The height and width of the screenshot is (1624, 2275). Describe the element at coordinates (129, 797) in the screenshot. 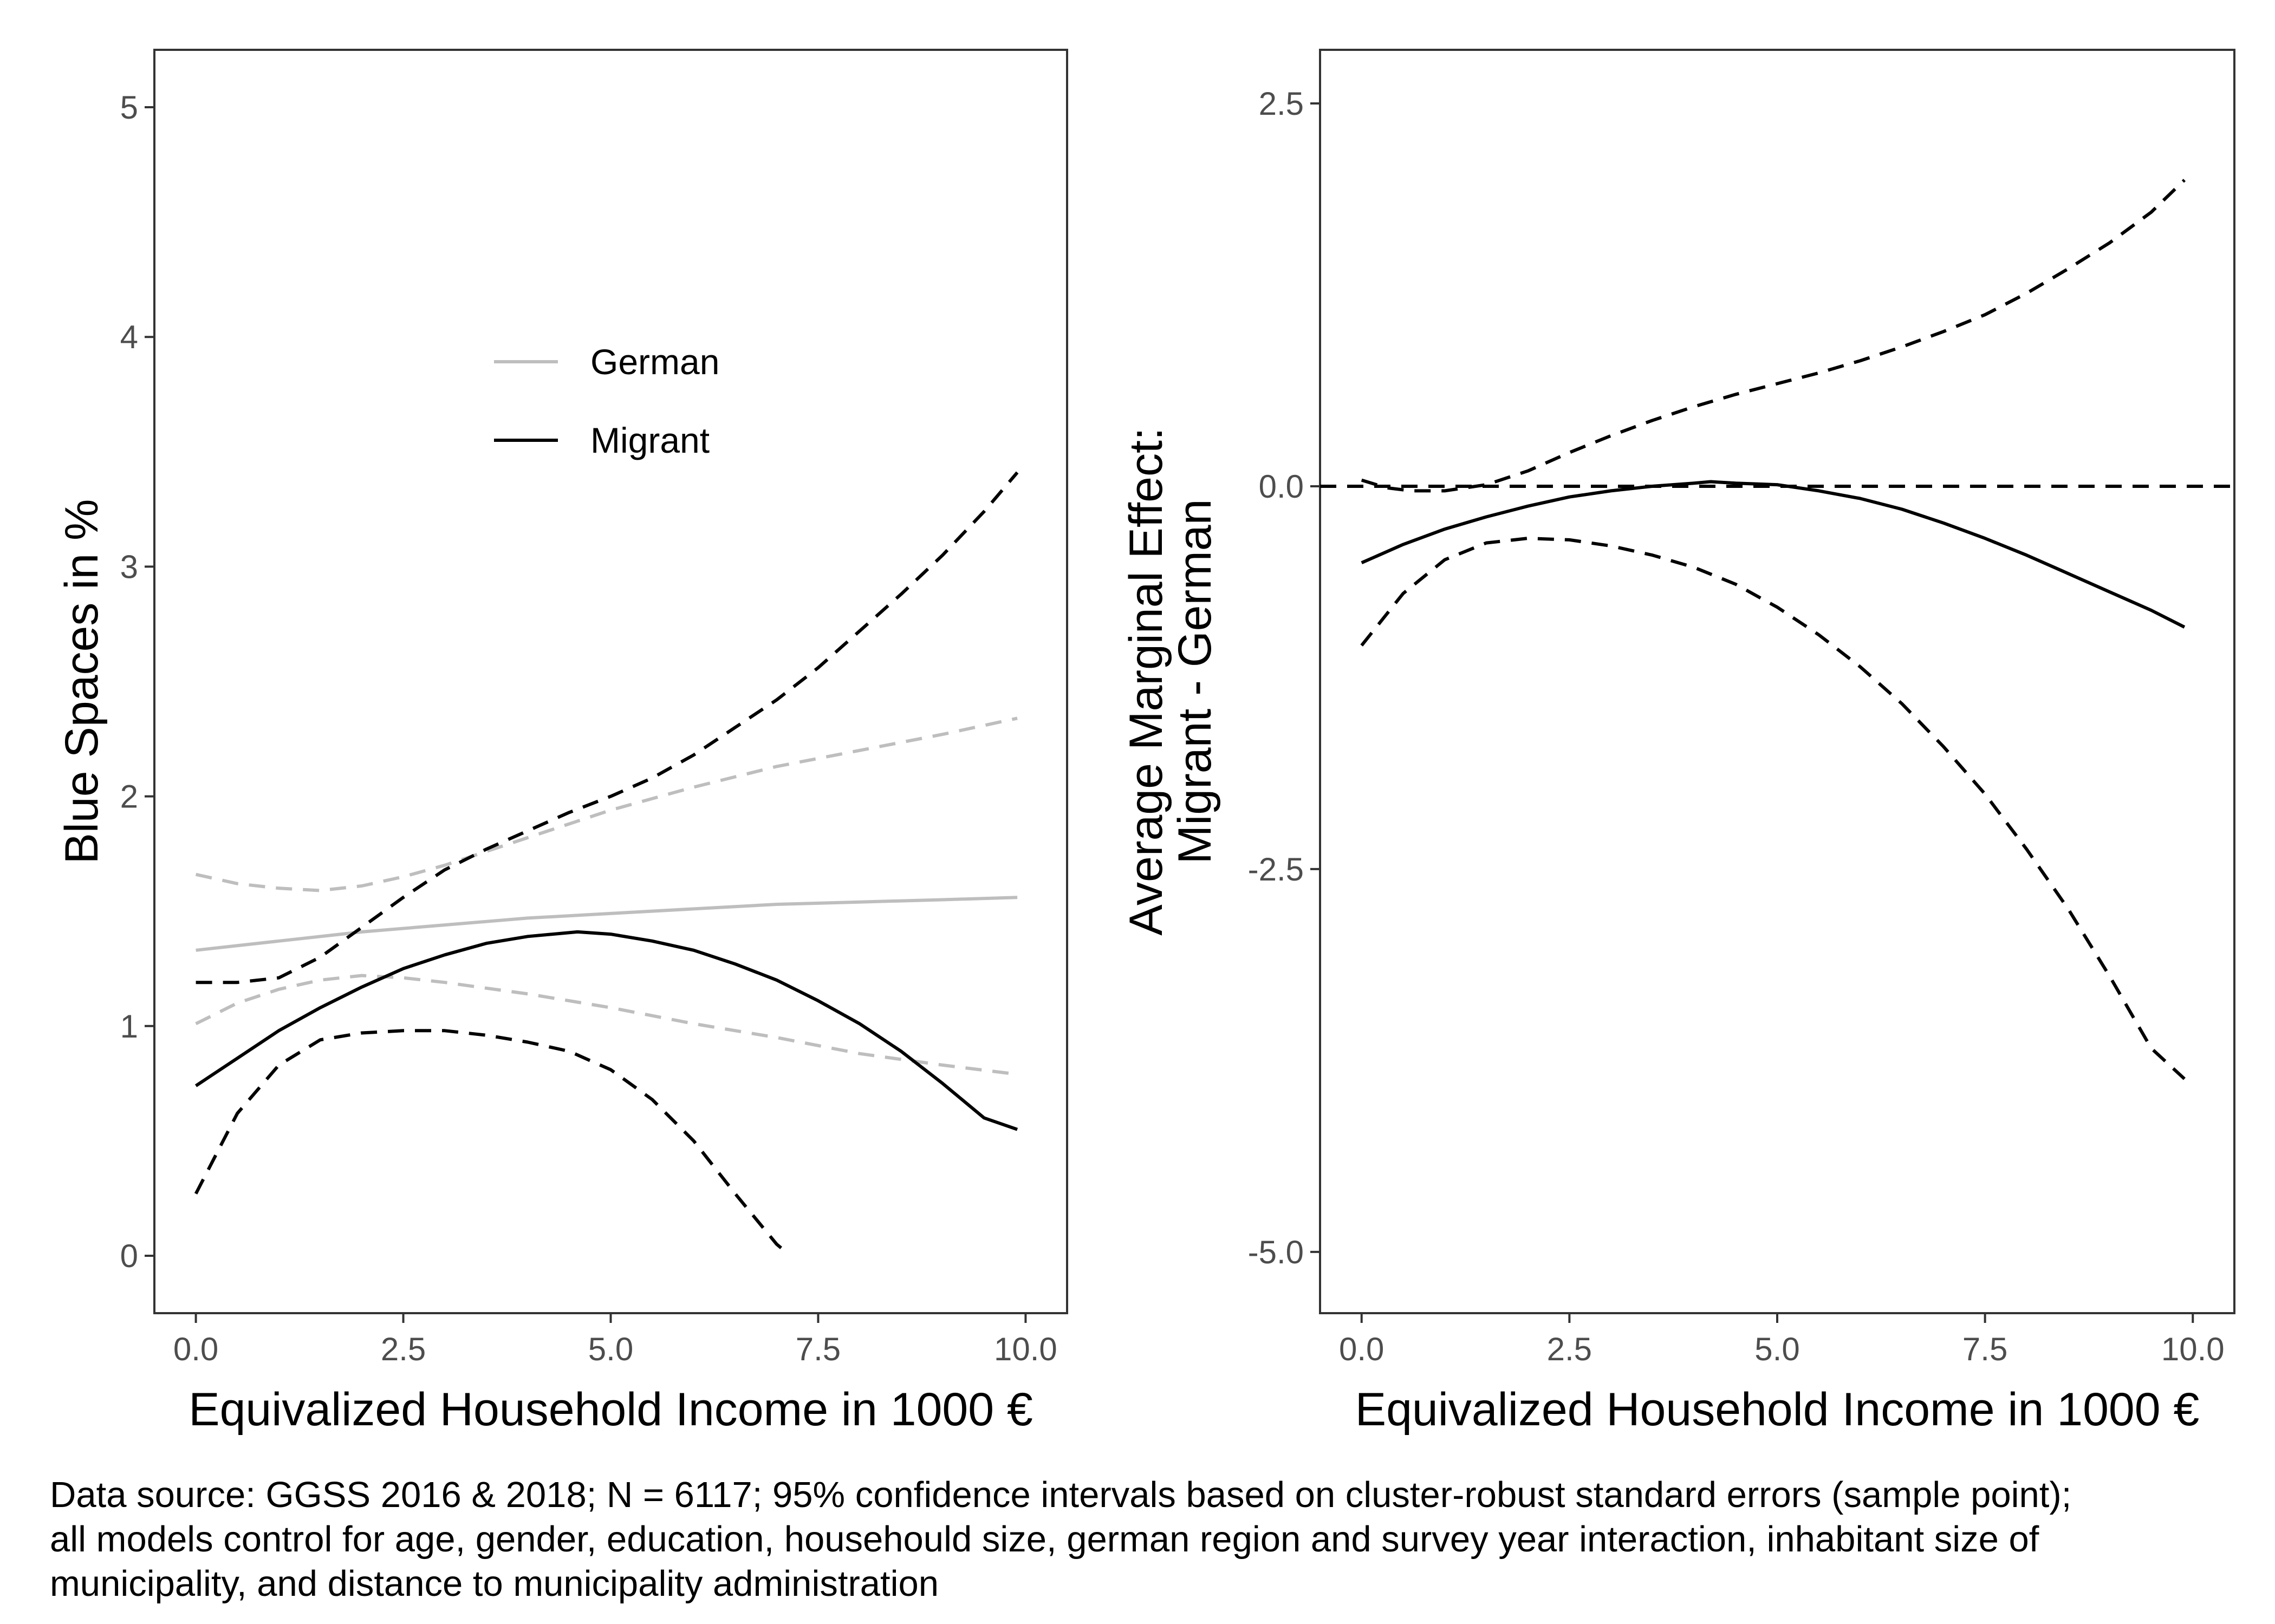

I see `y-tick-label: 2` at that location.